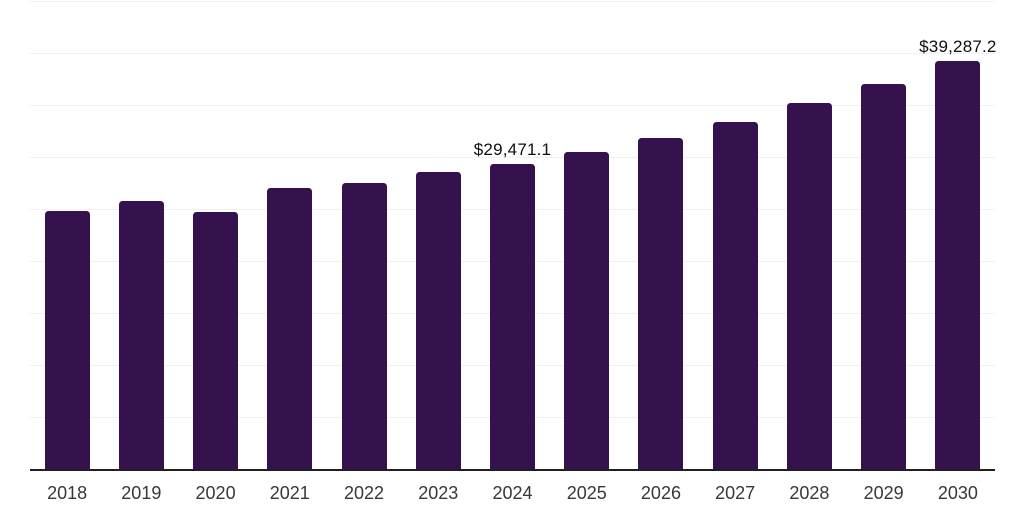 This screenshot has height=512, width=1024. Describe the element at coordinates (289, 493) in the screenshot. I see `x-tick-label-2021: 2021` at that location.